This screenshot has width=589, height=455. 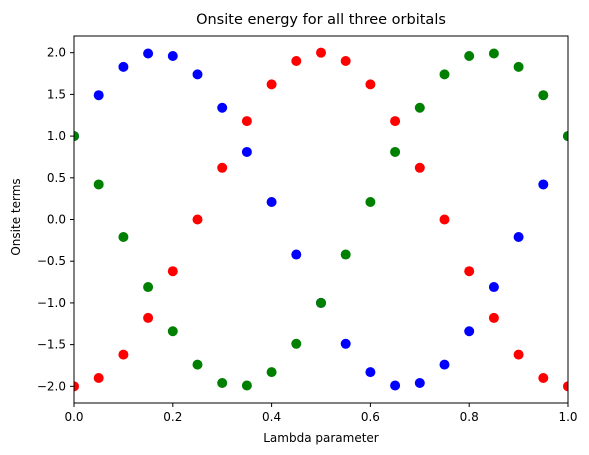 What do you see at coordinates (321, 20) in the screenshot?
I see `chart-title: Onsite energy for all three orbitals` at bounding box center [321, 20].